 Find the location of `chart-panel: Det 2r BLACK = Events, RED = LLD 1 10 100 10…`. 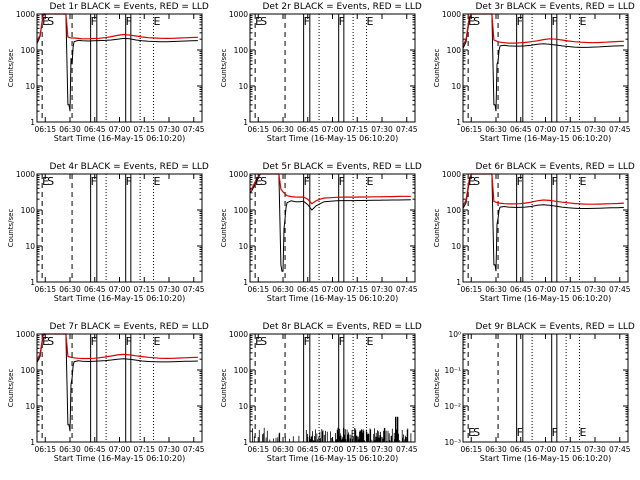

chart-panel: Det 2r BLACK = Events, RED = LLD 1 10 100 10… is located at coordinates (321, 72).